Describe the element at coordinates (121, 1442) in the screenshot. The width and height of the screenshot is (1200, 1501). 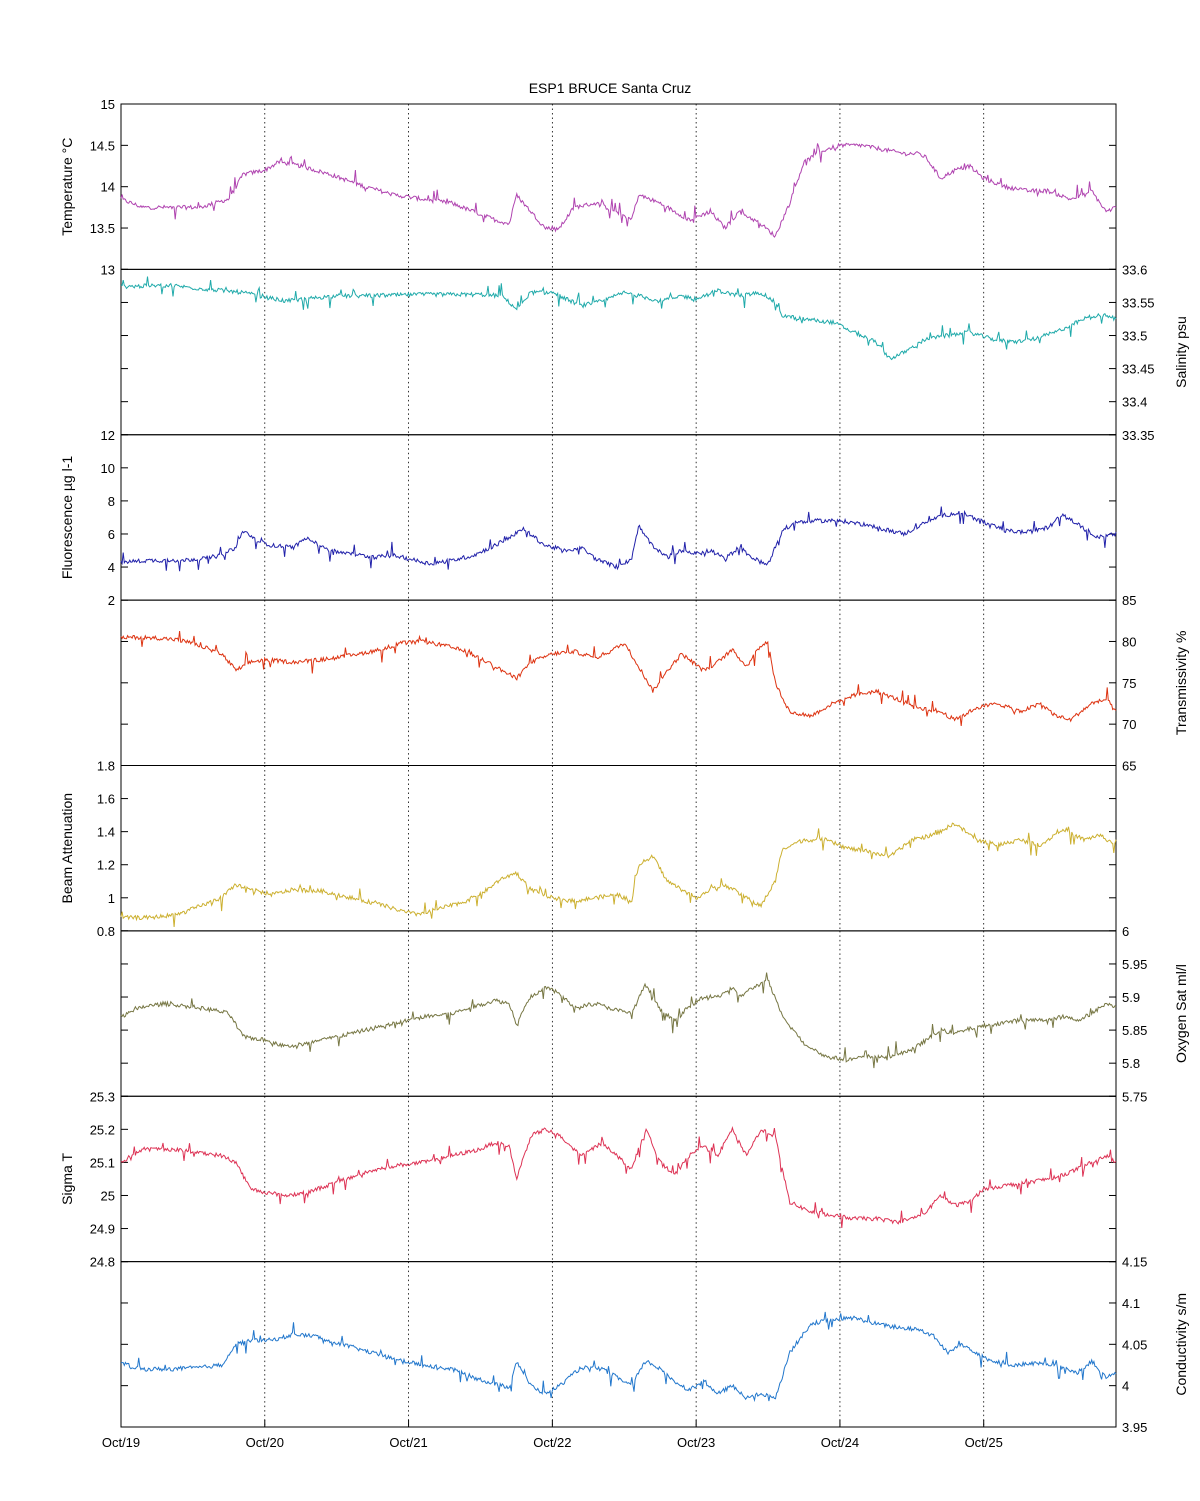
I see `x-tick-label: Oct/19` at that location.